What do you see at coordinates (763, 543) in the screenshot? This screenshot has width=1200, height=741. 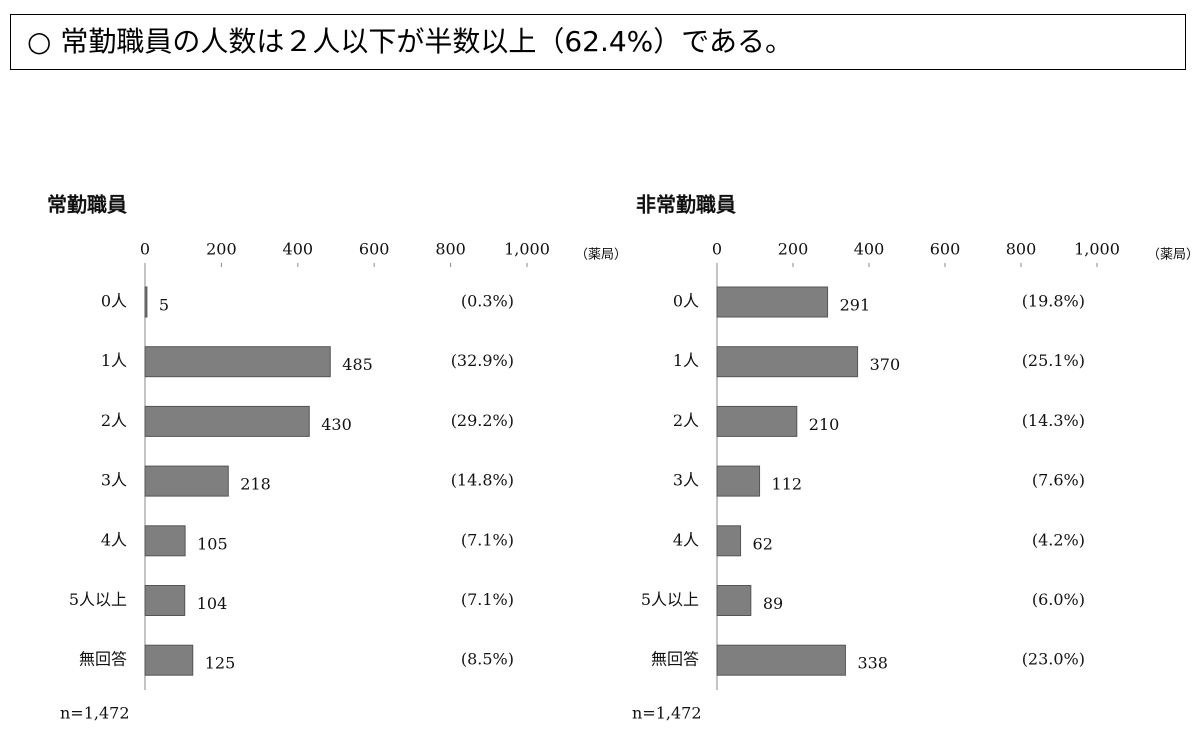 I see `value-label: 62` at bounding box center [763, 543].